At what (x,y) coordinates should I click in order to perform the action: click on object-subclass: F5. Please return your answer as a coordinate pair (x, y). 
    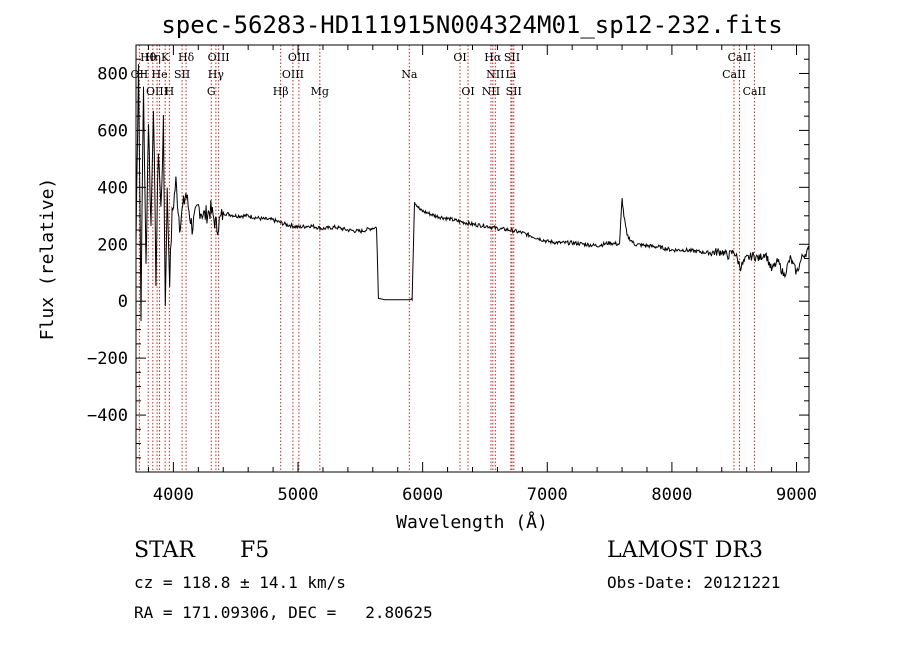
    Looking at the image, I should click on (255, 550).